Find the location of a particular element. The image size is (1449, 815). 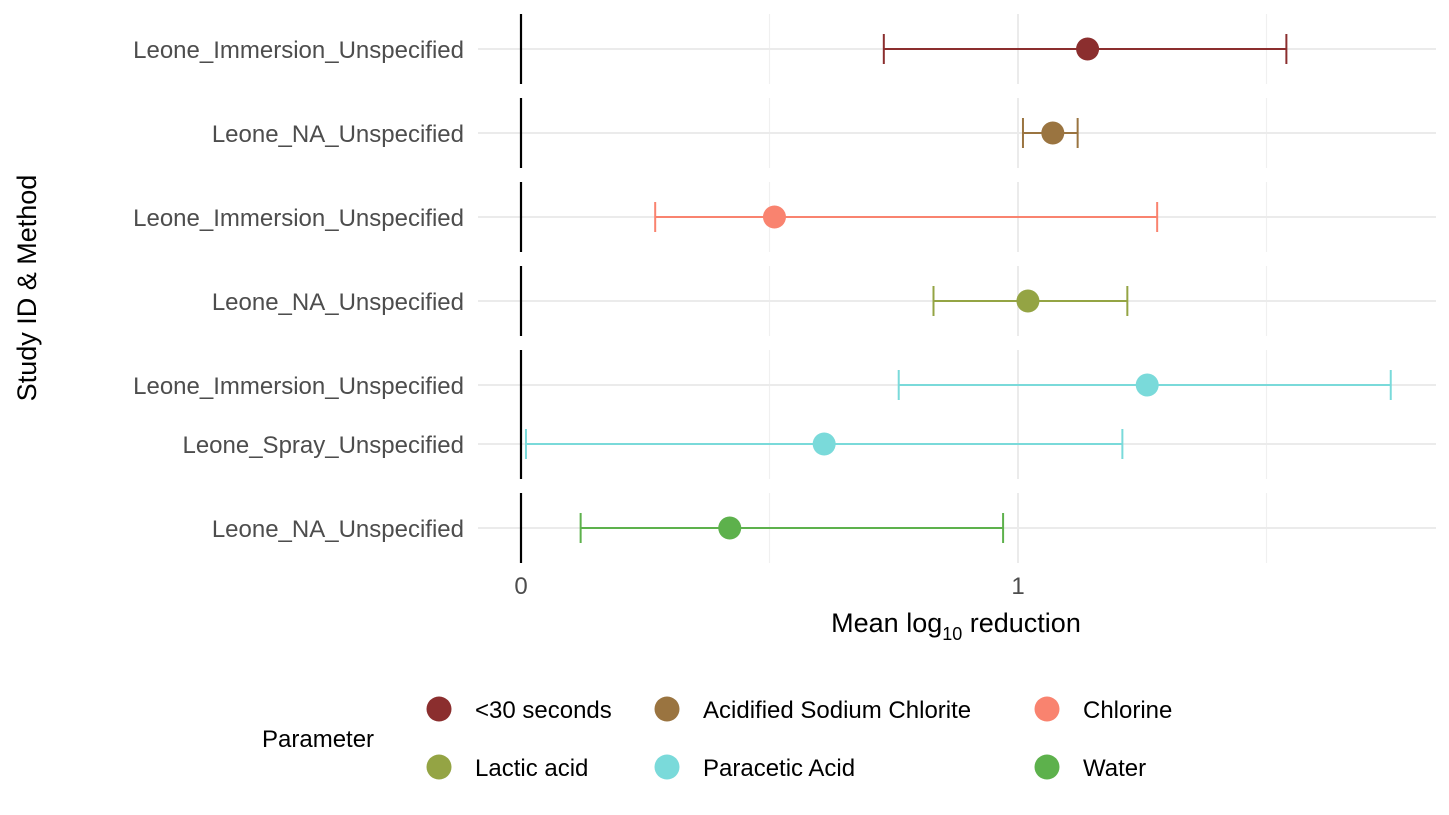

x-tick-label: 1 is located at coordinates (1017, 586).